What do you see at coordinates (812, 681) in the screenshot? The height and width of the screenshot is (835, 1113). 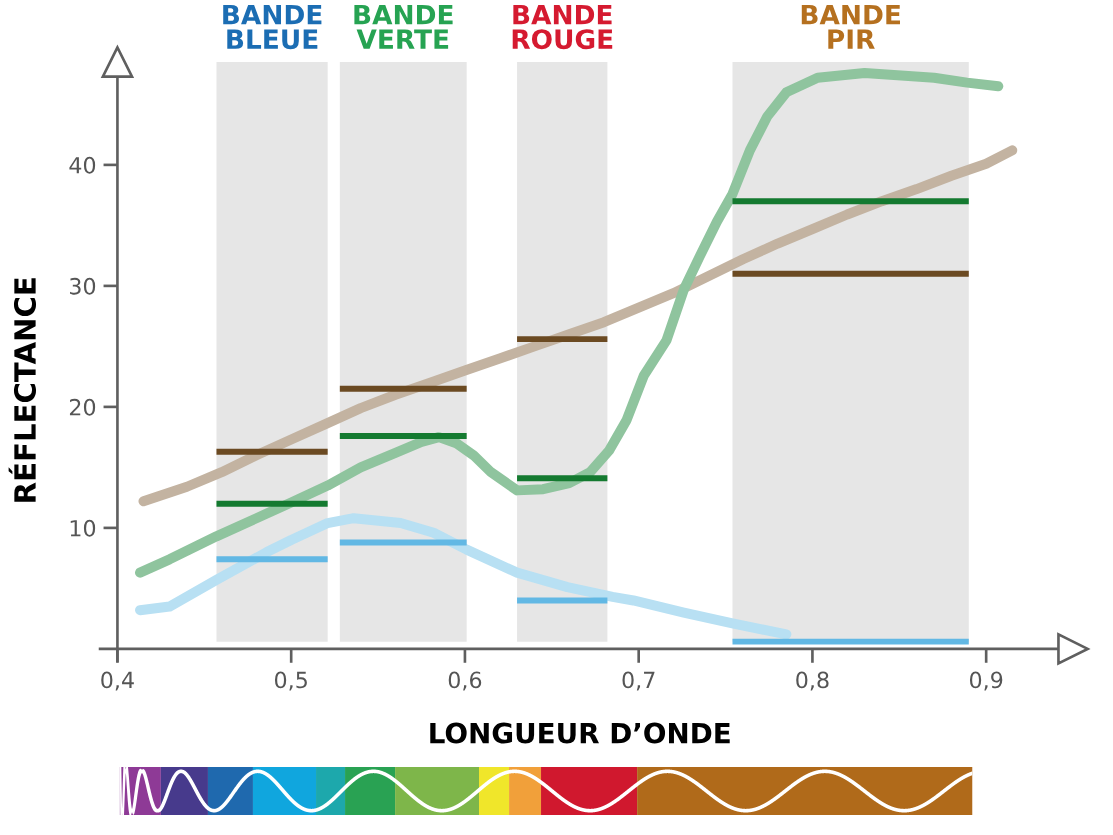 I see `x-tick-label: 0,8` at bounding box center [812, 681].